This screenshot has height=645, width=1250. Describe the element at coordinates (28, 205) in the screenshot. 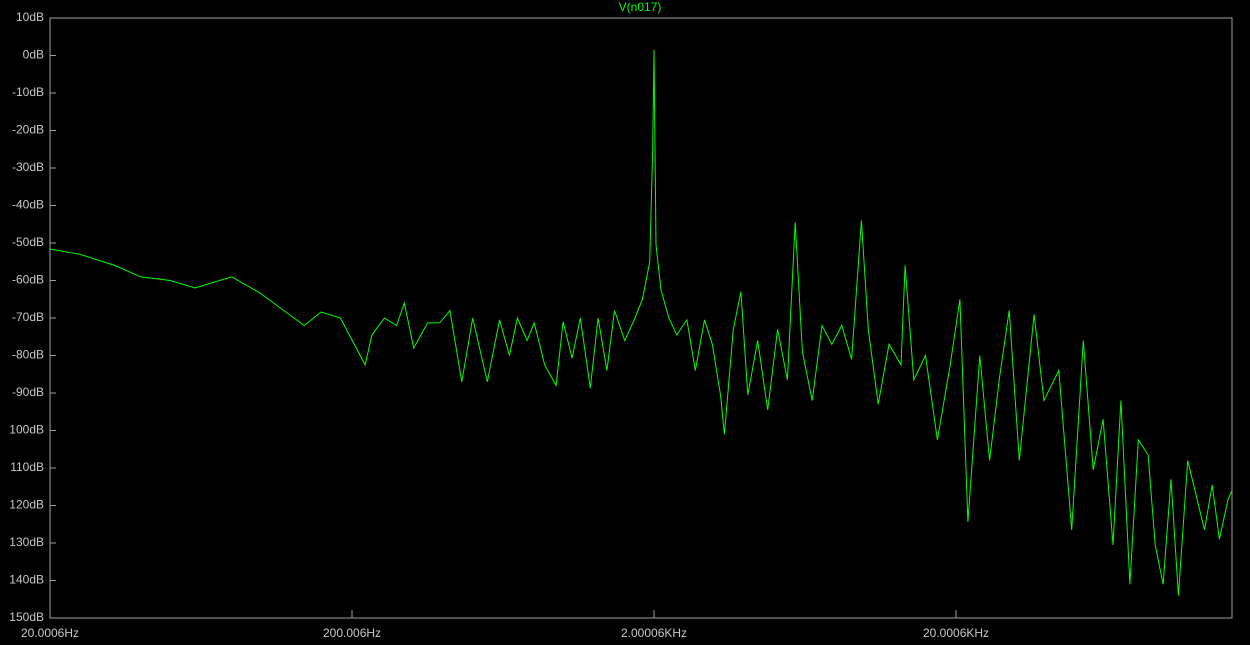

I see `y-tick-label: -40dB` at that location.